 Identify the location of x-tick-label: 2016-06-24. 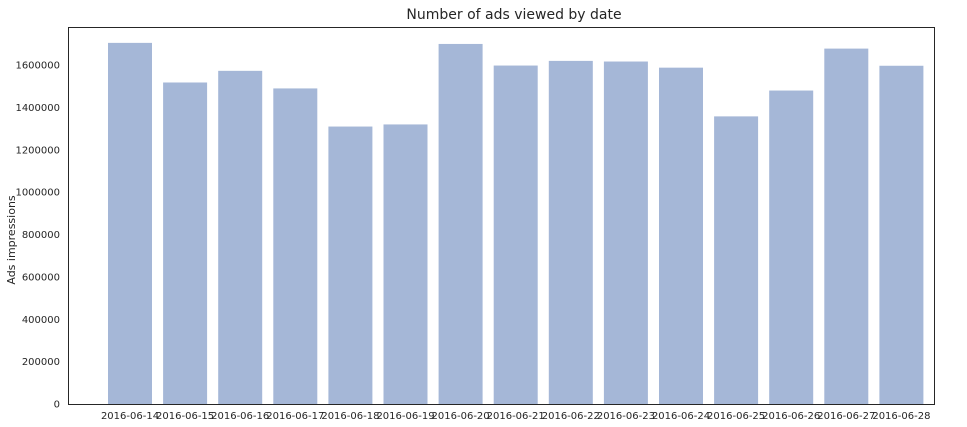
(681, 416).